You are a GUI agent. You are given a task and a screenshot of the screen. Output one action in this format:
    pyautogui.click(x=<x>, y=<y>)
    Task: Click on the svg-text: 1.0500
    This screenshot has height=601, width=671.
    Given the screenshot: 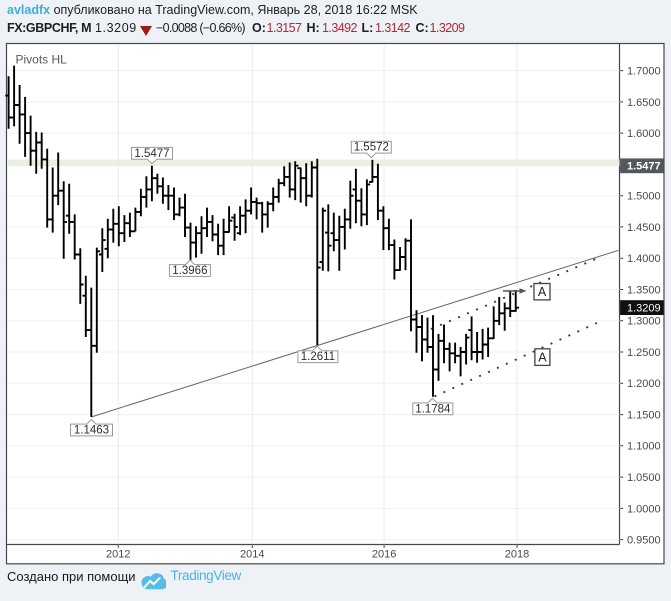 What is the action you would take?
    pyautogui.click(x=644, y=478)
    